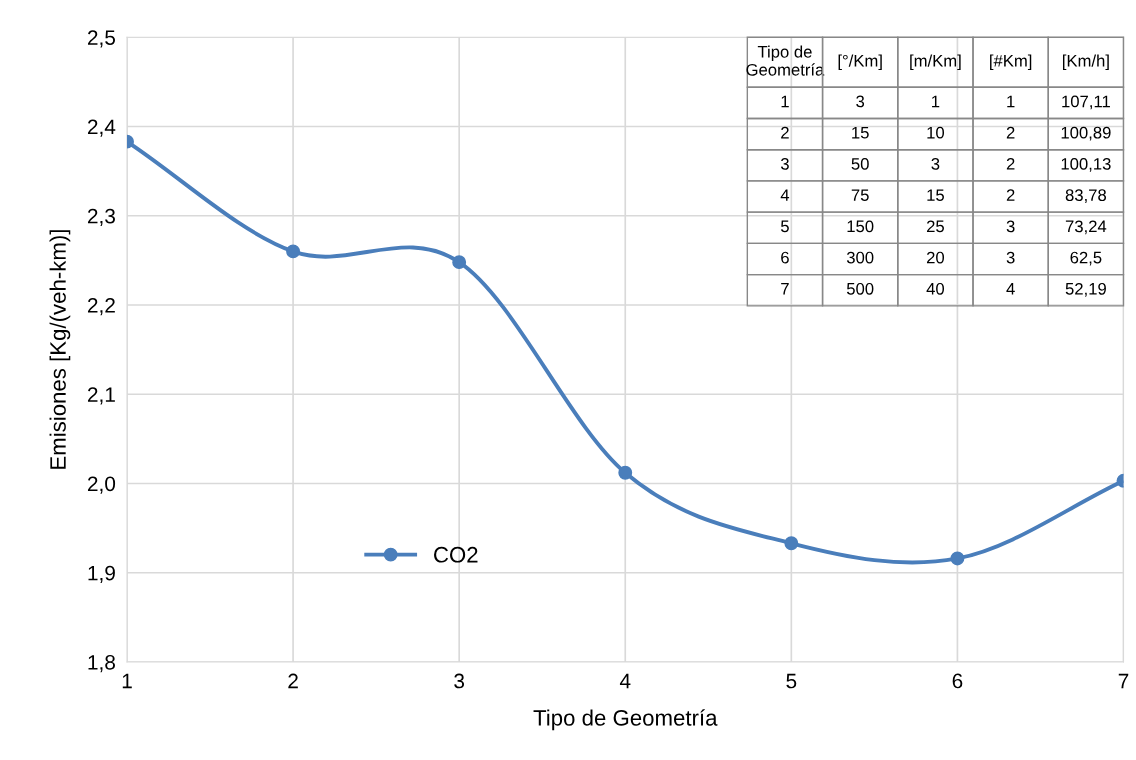  Describe the element at coordinates (101, 217) in the screenshot. I see `y-tick-label: 2,3` at that location.